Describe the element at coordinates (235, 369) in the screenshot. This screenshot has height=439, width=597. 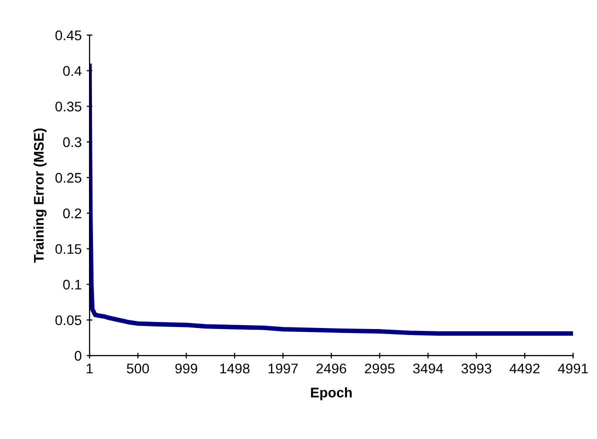
I see `x-tick-label: 1498` at that location.